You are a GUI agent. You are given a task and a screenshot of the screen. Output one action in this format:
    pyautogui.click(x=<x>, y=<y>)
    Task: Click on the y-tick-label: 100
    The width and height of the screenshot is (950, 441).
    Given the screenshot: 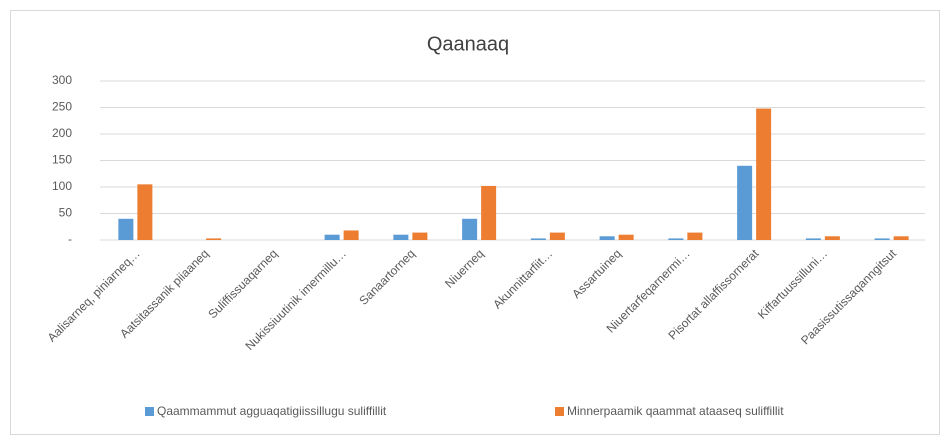 What is the action you would take?
    pyautogui.click(x=62, y=186)
    